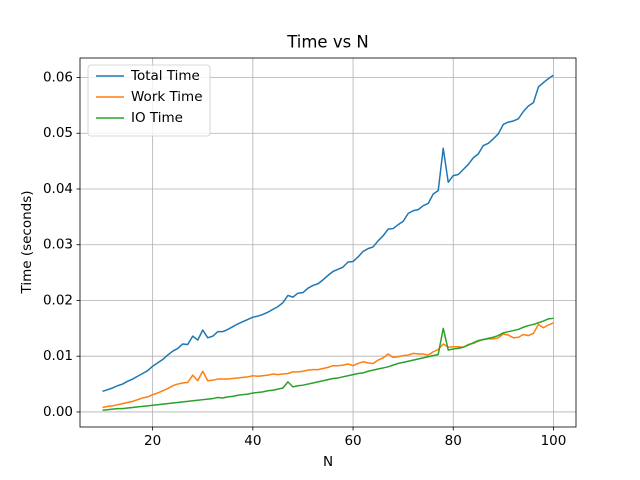  What do you see at coordinates (58, 133) in the screenshot?
I see `y-tick-label: 0.05` at bounding box center [58, 133].